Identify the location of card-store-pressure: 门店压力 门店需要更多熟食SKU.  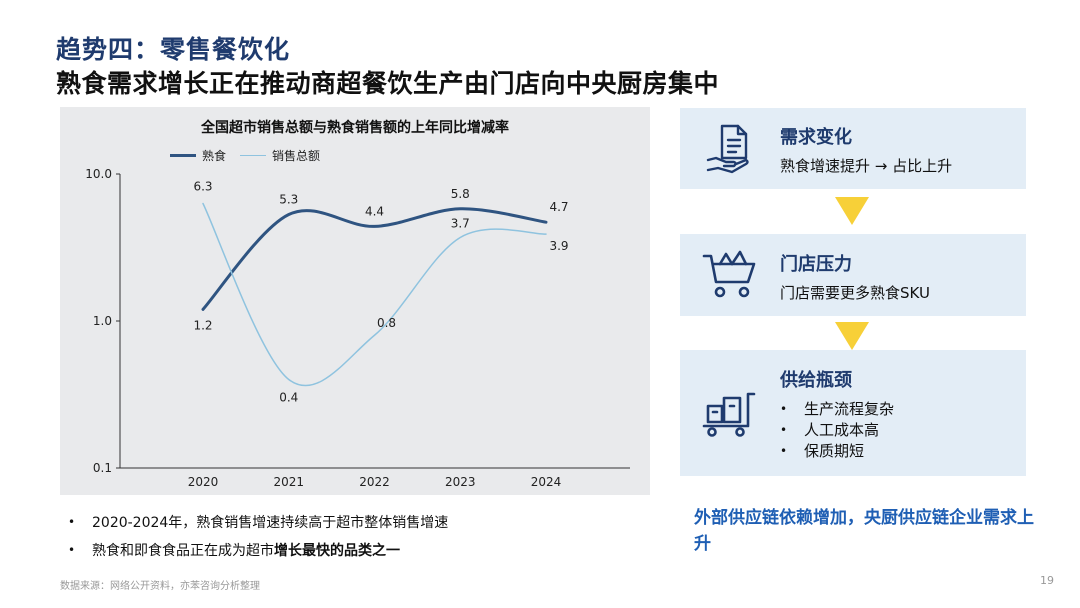
(853, 275).